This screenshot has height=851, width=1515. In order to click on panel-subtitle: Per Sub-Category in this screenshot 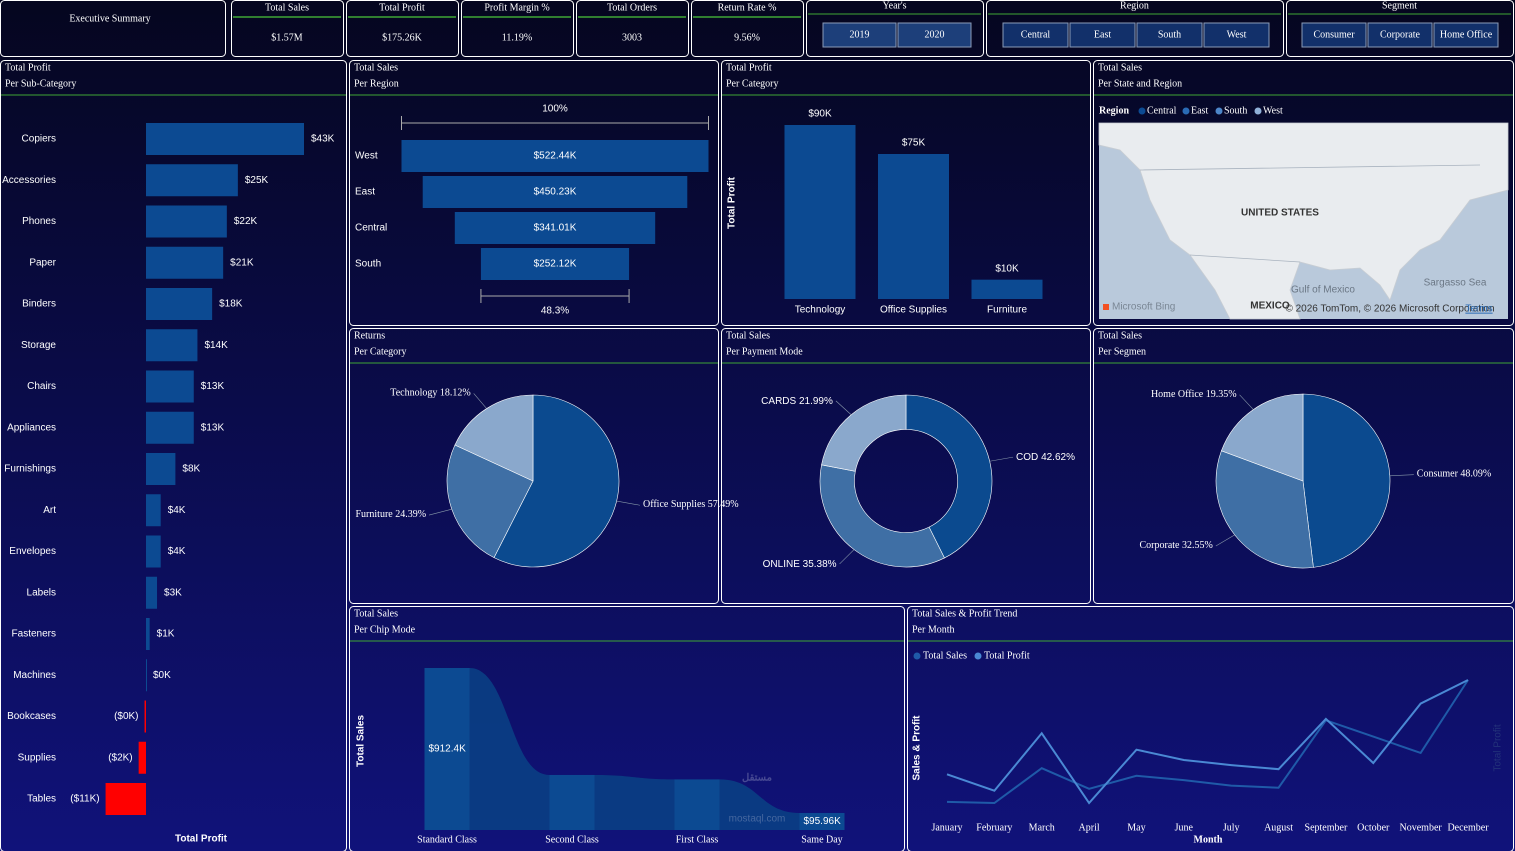, I will do `click(40, 83)`.